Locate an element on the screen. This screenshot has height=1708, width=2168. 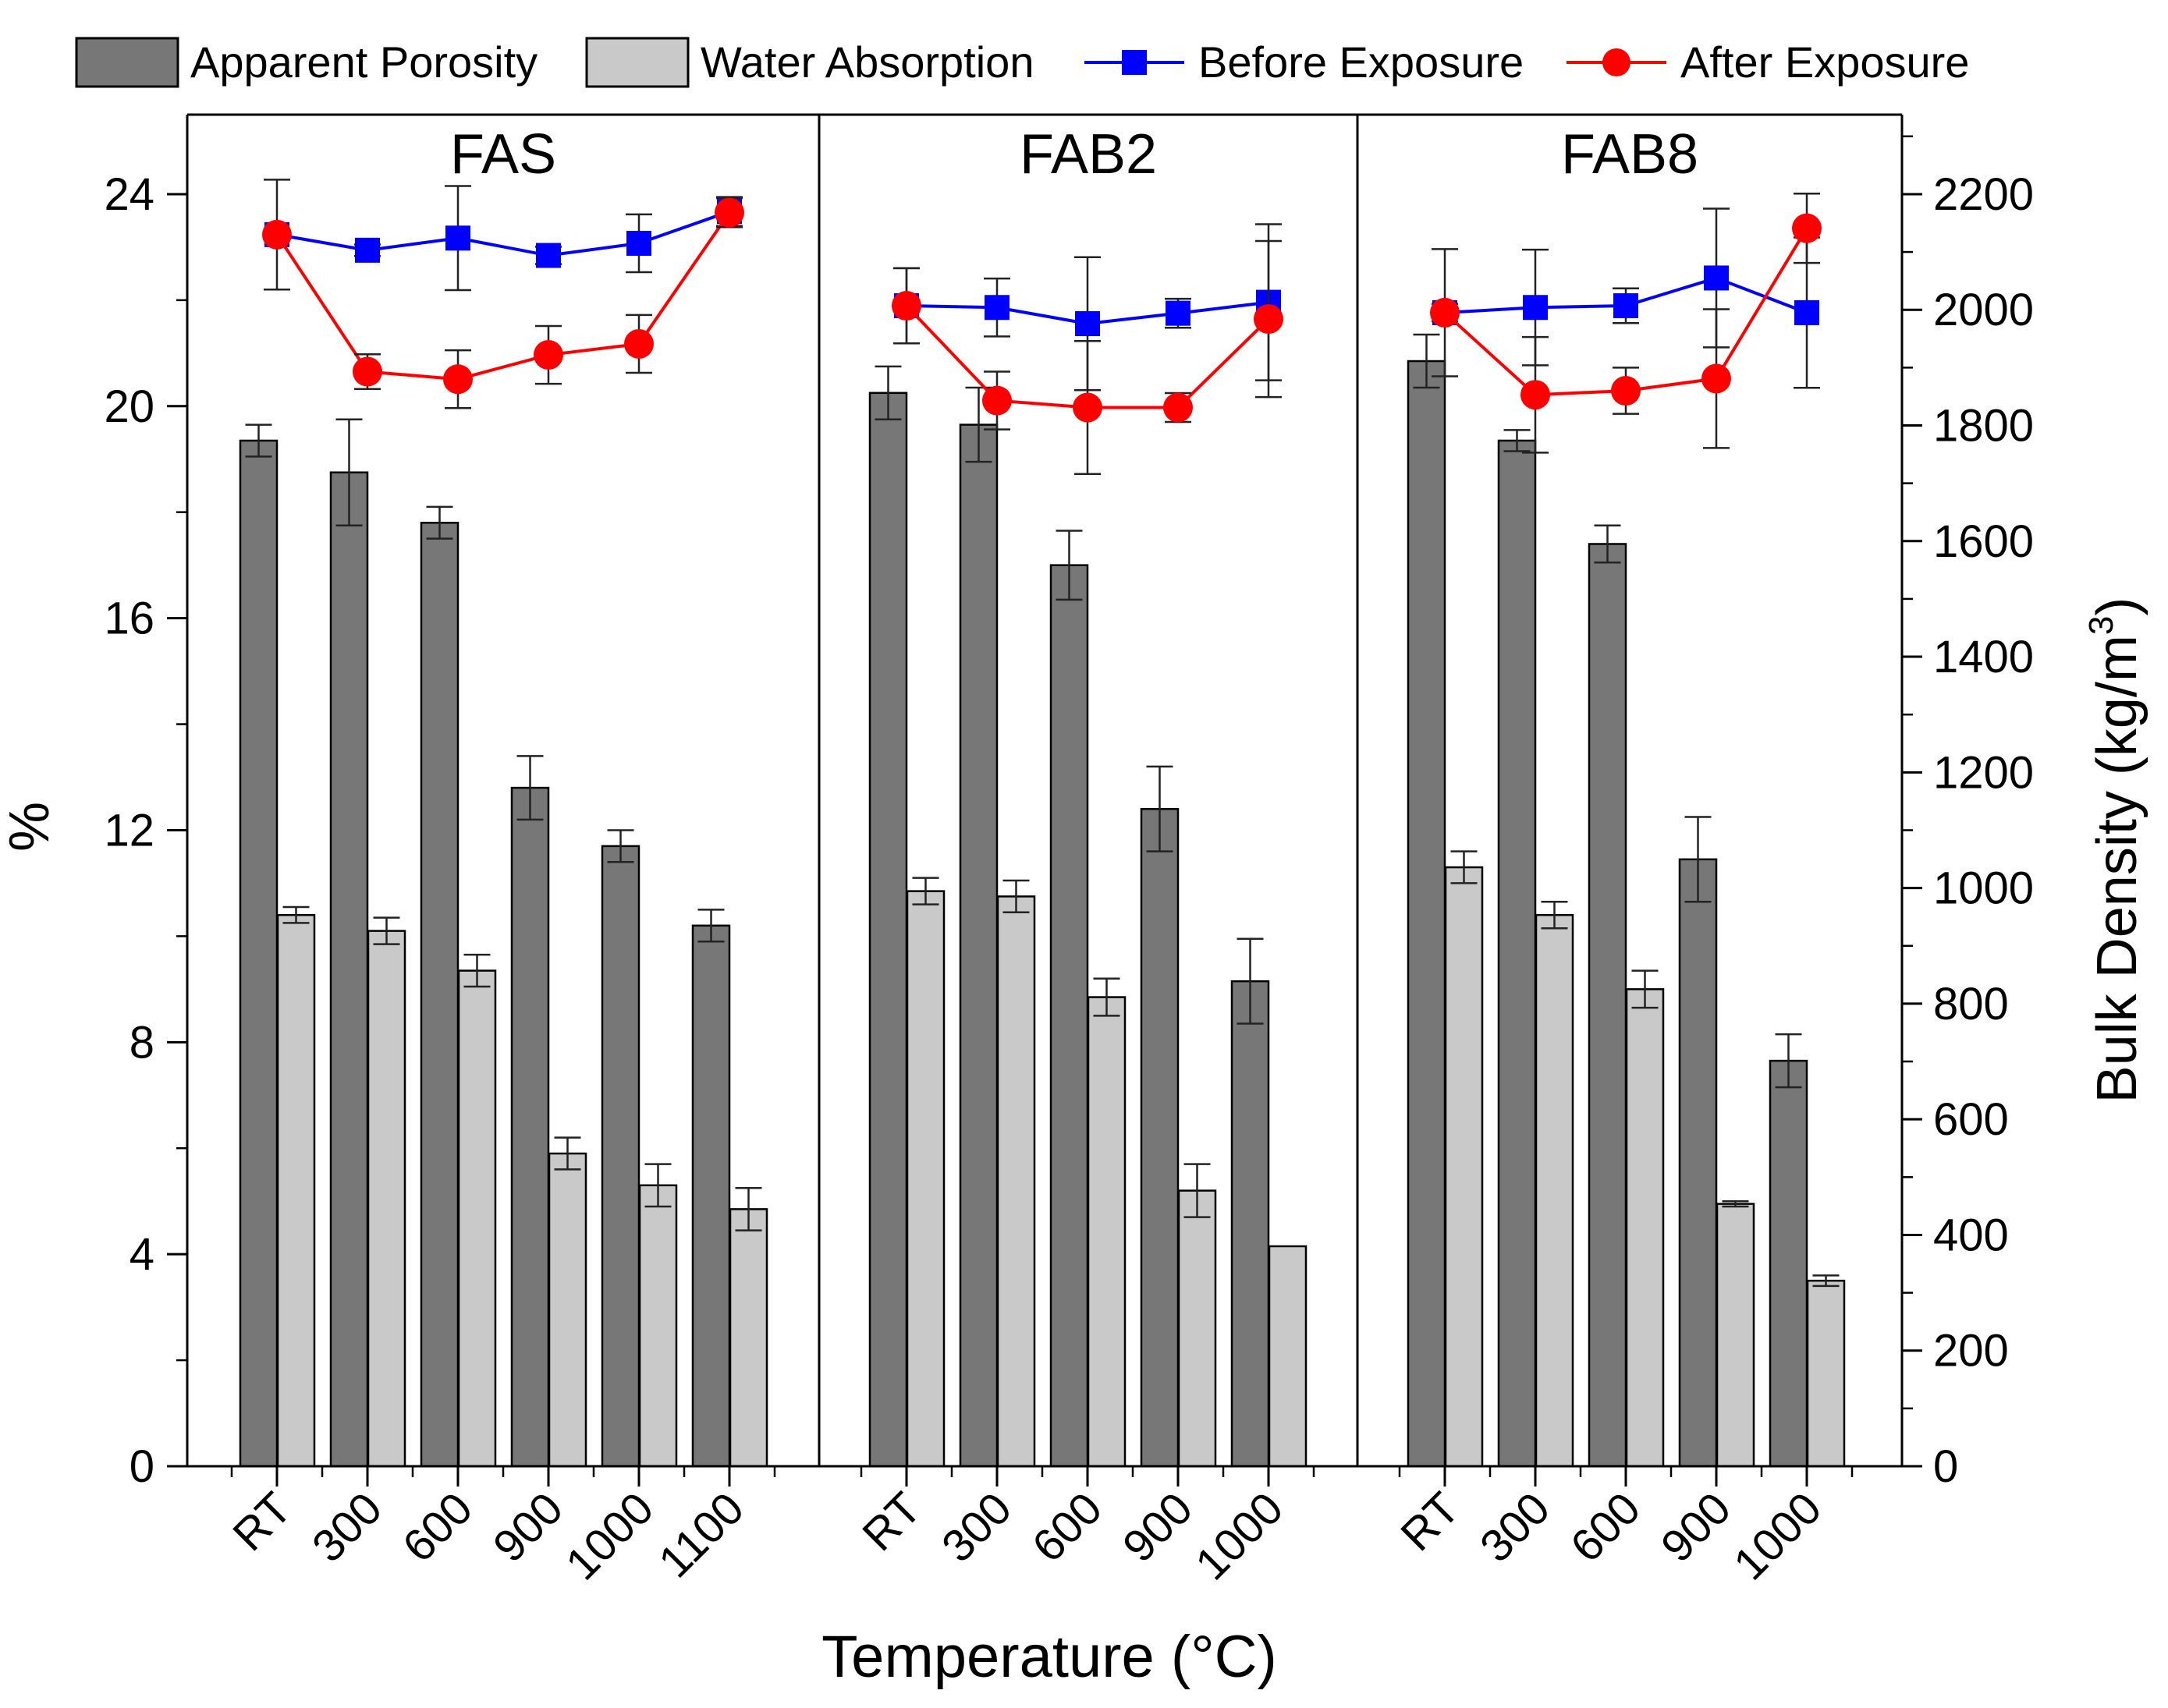
y-right-tick-label-1000: 1000 is located at coordinates (1983, 888).